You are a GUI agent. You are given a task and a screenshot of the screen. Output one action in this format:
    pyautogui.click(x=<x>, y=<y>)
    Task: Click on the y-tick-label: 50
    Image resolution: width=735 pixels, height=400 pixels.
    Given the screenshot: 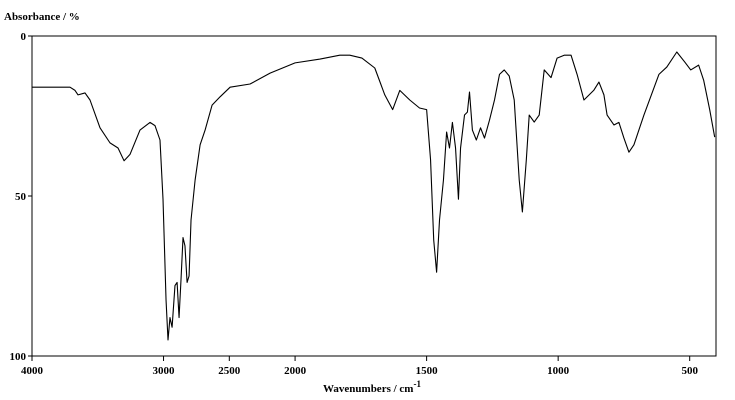 What is the action you would take?
    pyautogui.click(x=21, y=197)
    